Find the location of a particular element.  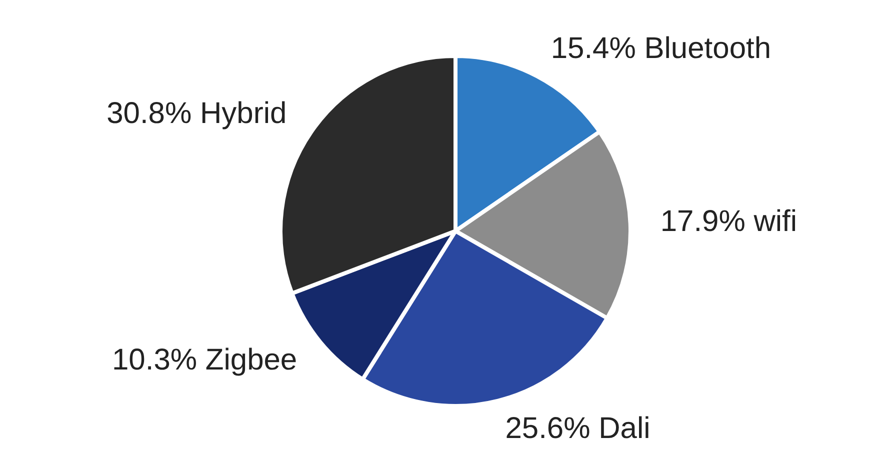

slice-label: 17.9% wifi is located at coordinates (729, 221).